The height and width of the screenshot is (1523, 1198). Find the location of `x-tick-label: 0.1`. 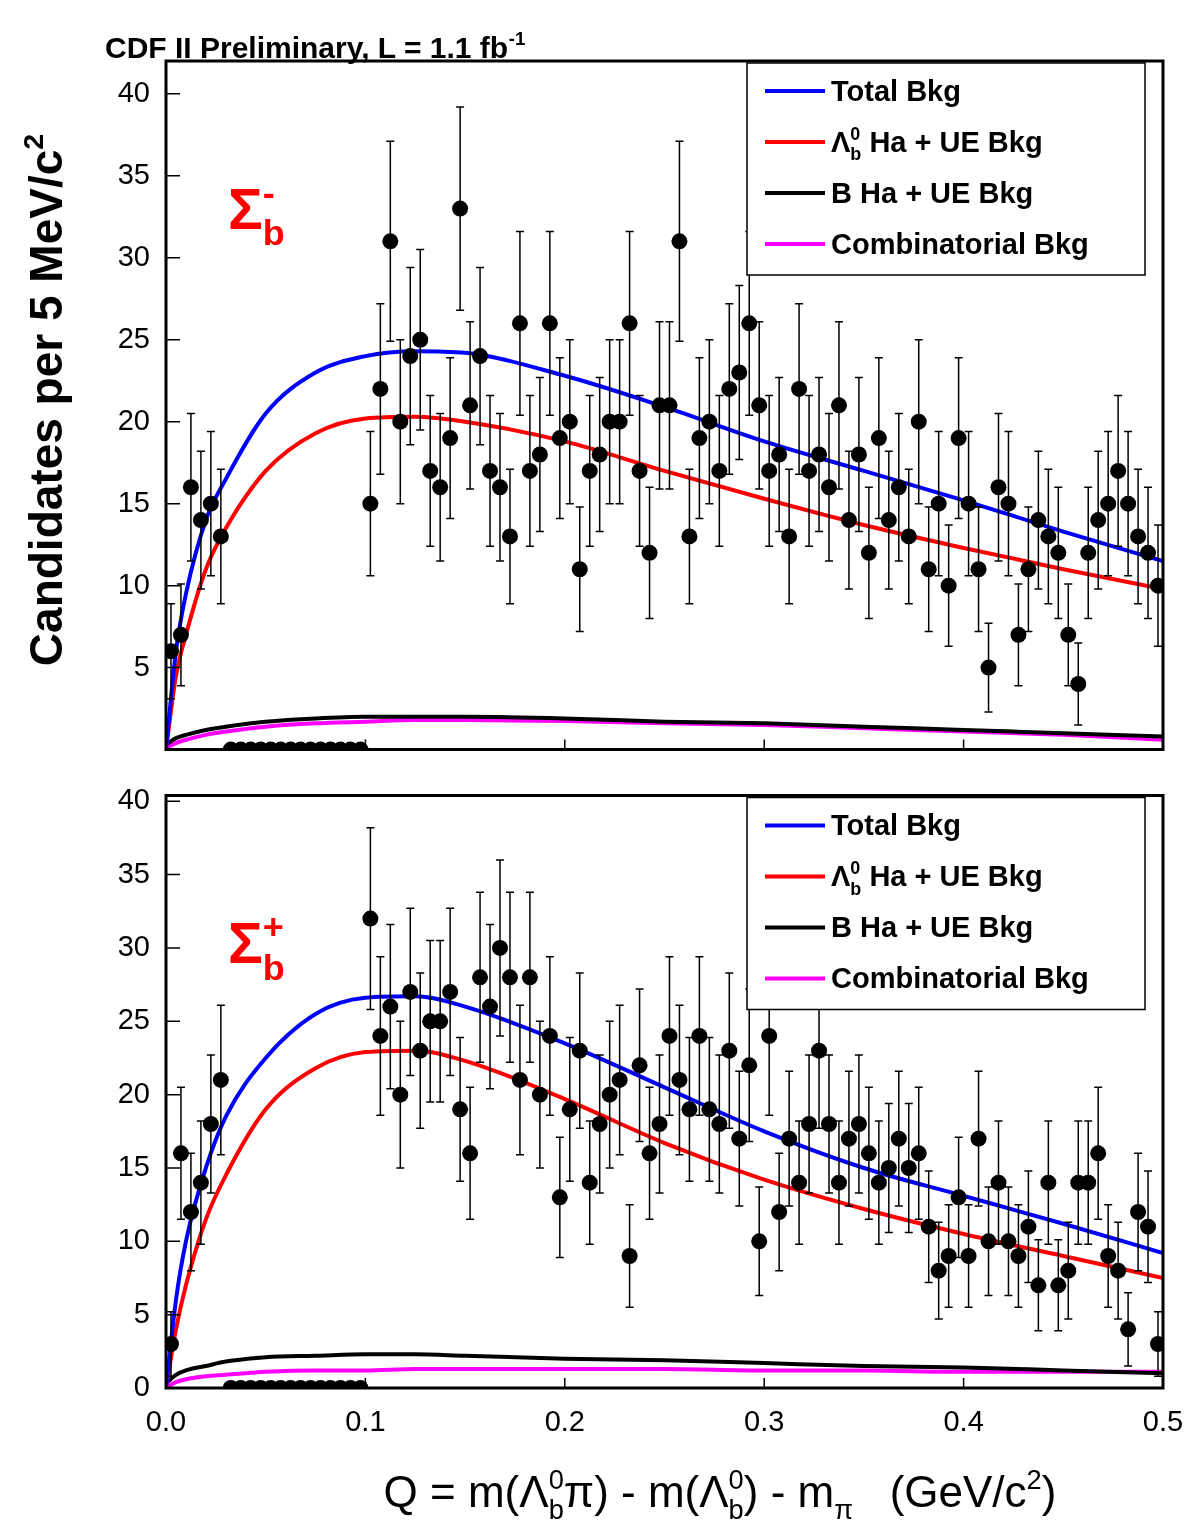

x-tick-label: 0.1 is located at coordinates (365, 1421).